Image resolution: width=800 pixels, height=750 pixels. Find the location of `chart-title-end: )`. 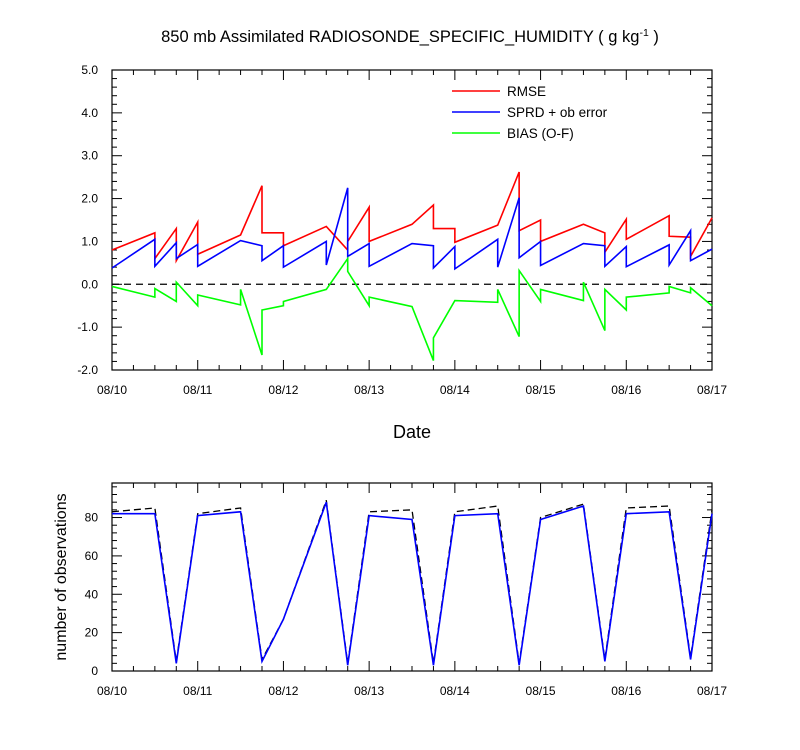

chart-title-end: ) is located at coordinates (654, 37).